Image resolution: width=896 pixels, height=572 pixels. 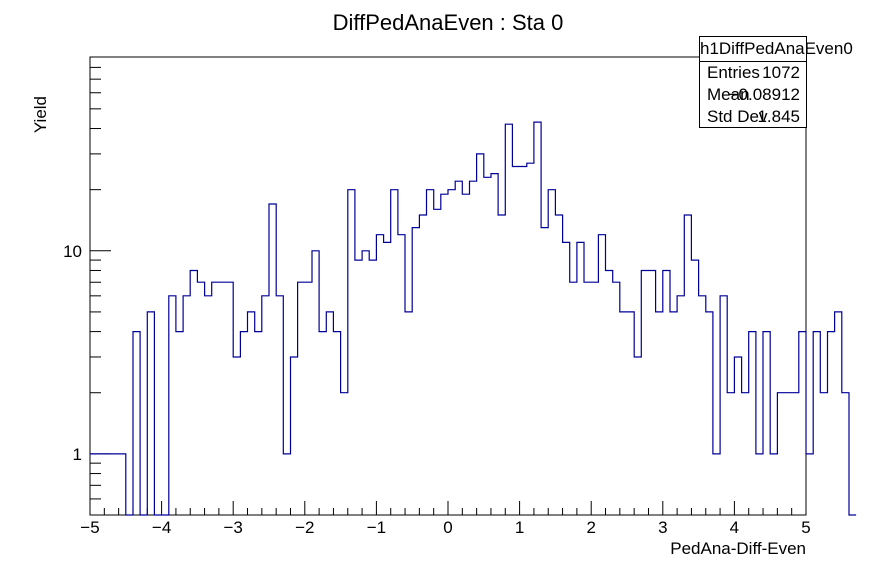 I want to click on x-tick-label: 4, so click(x=734, y=527).